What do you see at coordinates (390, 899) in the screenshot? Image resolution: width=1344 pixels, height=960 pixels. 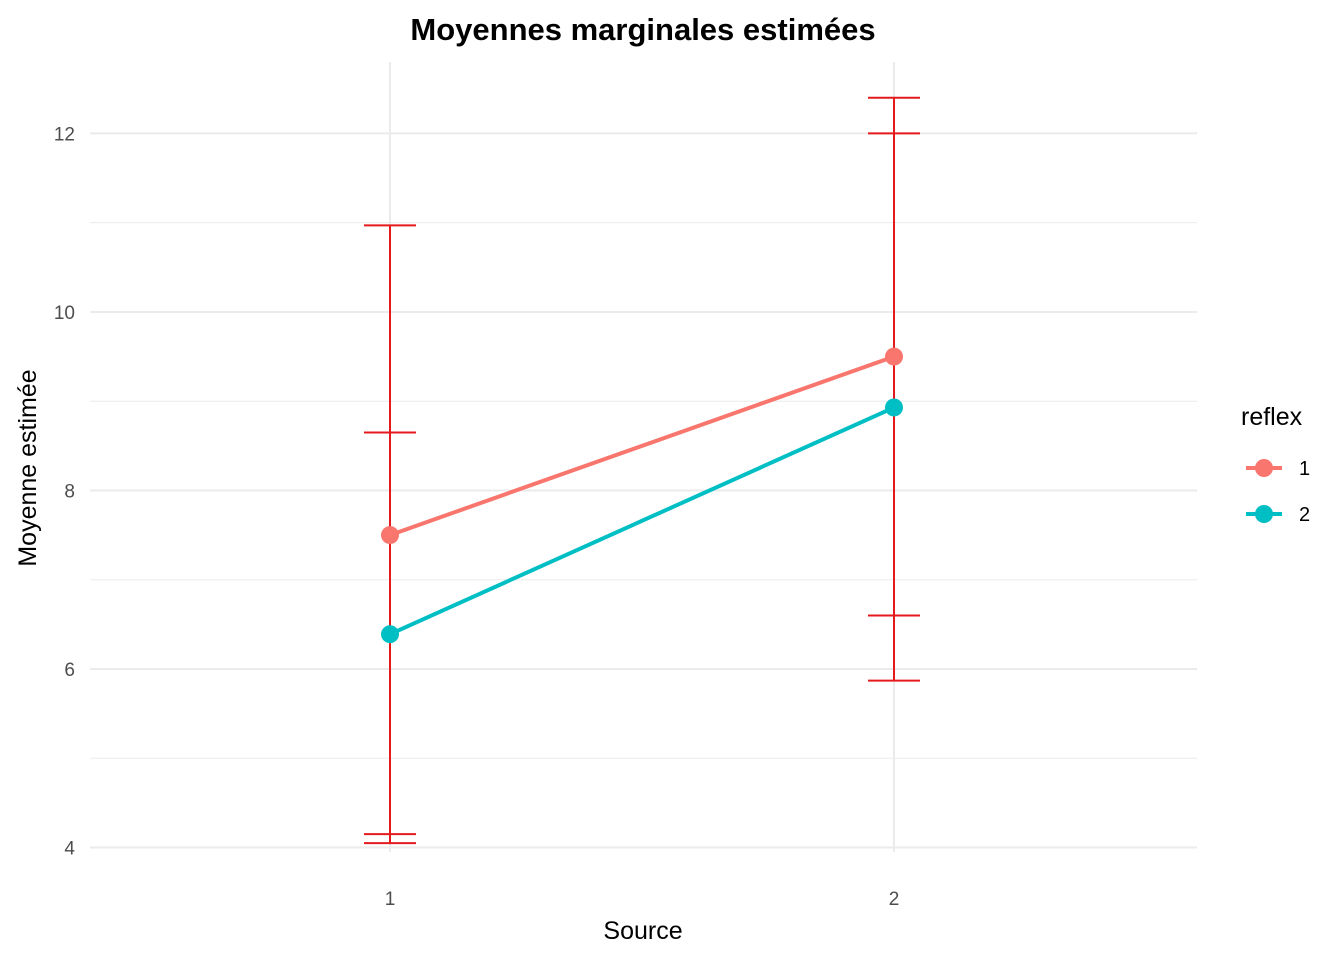 I see `x-tick-label: 1` at bounding box center [390, 899].